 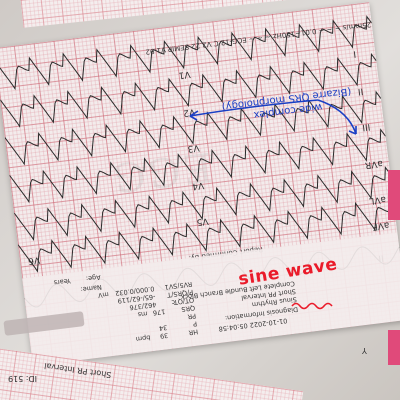 I want to click on blue-arrowhead-right, so click(x=352, y=130).